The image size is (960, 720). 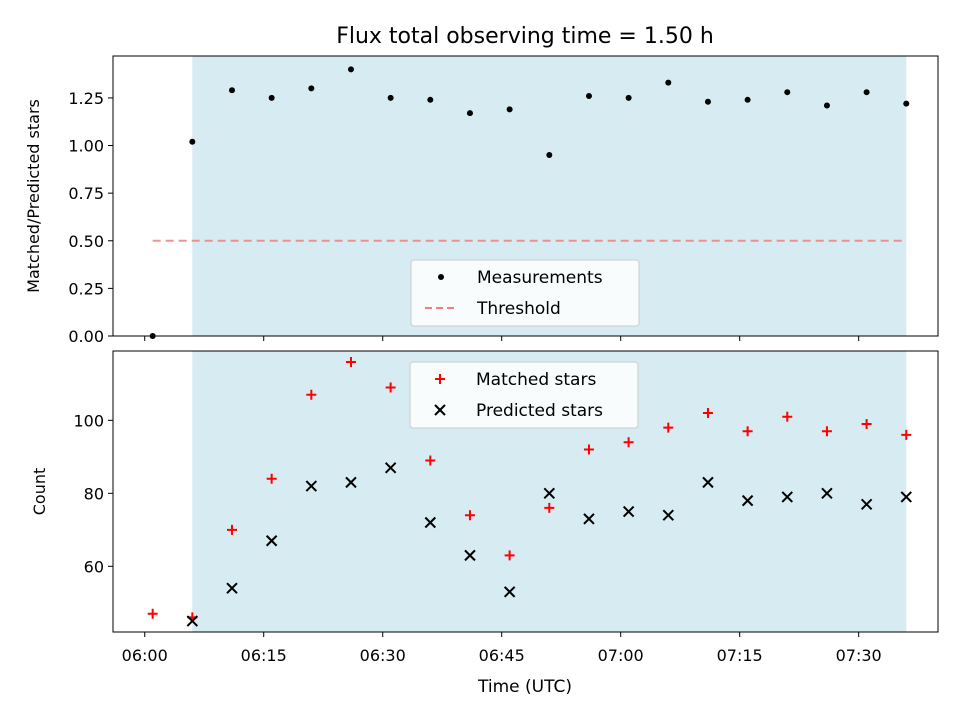 What do you see at coordinates (94, 493) in the screenshot?
I see `y-tick-label: 80` at bounding box center [94, 493].